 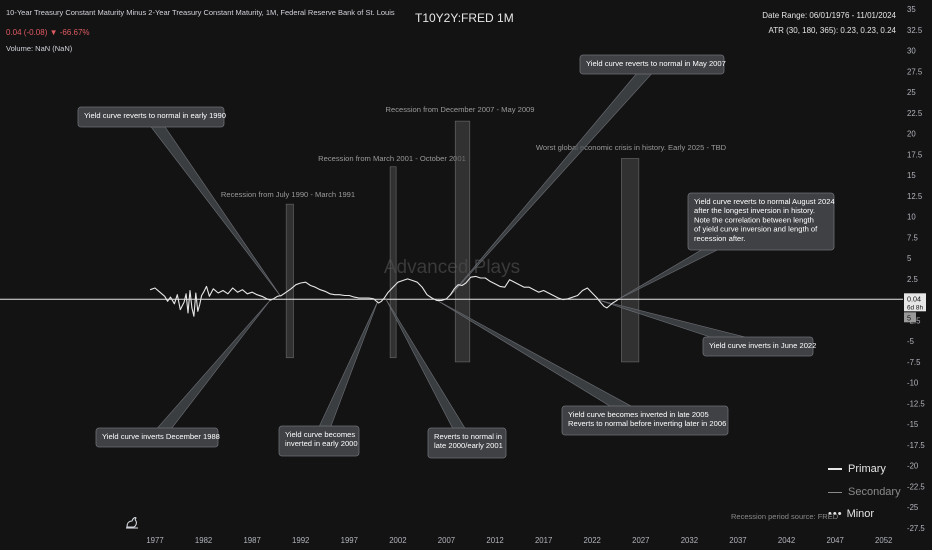 I want to click on y-tick-label: 5, so click(x=909, y=258).